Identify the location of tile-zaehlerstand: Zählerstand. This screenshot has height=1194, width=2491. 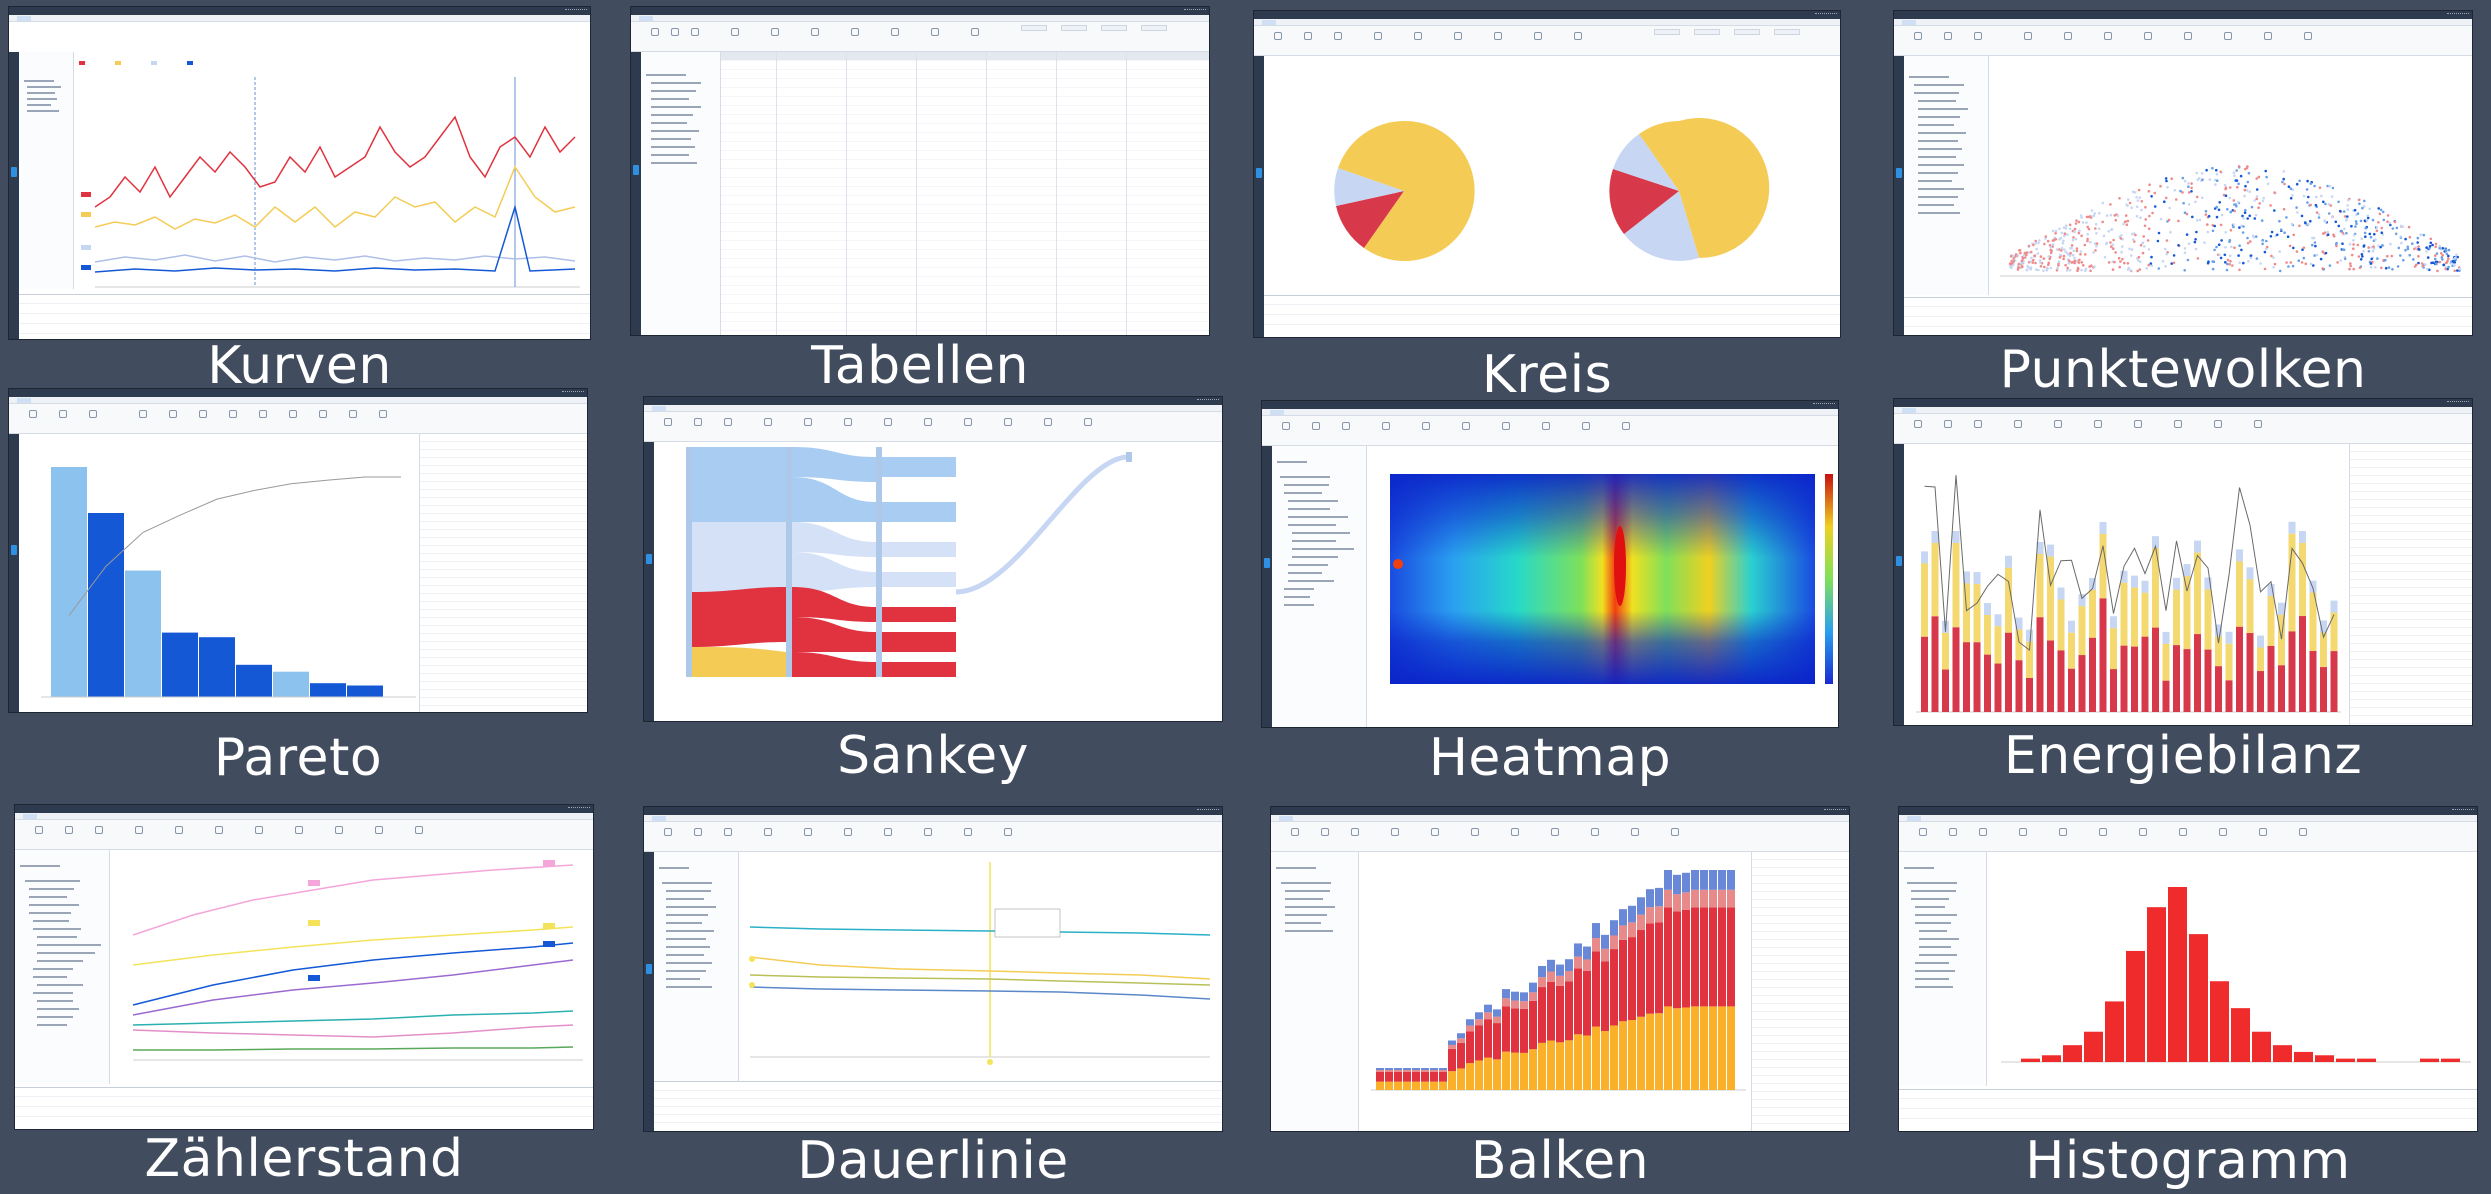
(304, 999).